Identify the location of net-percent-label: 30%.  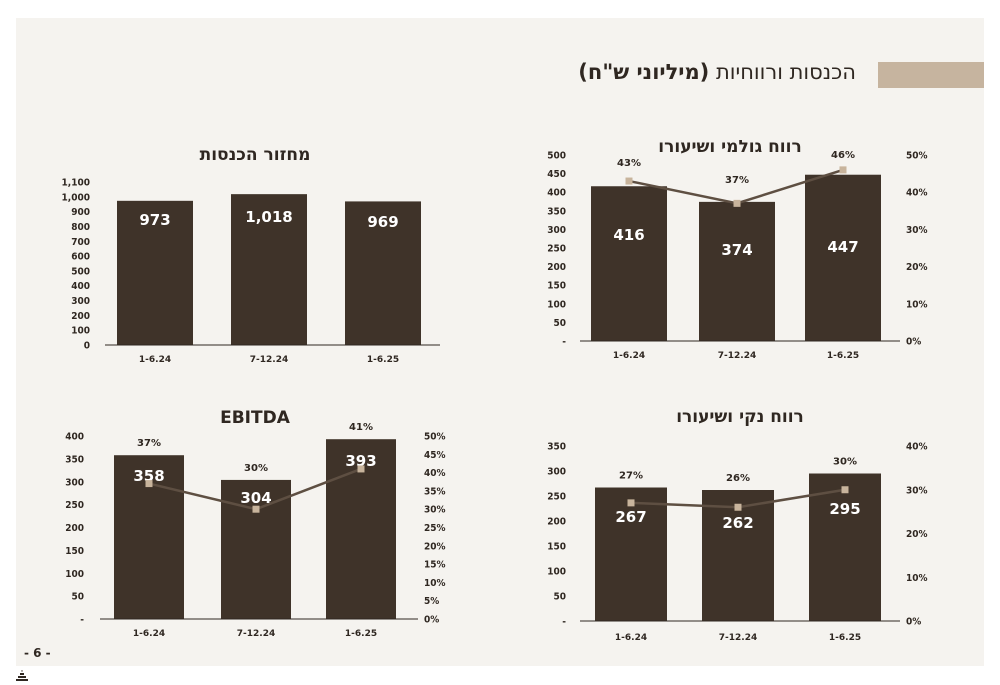
(845, 462).